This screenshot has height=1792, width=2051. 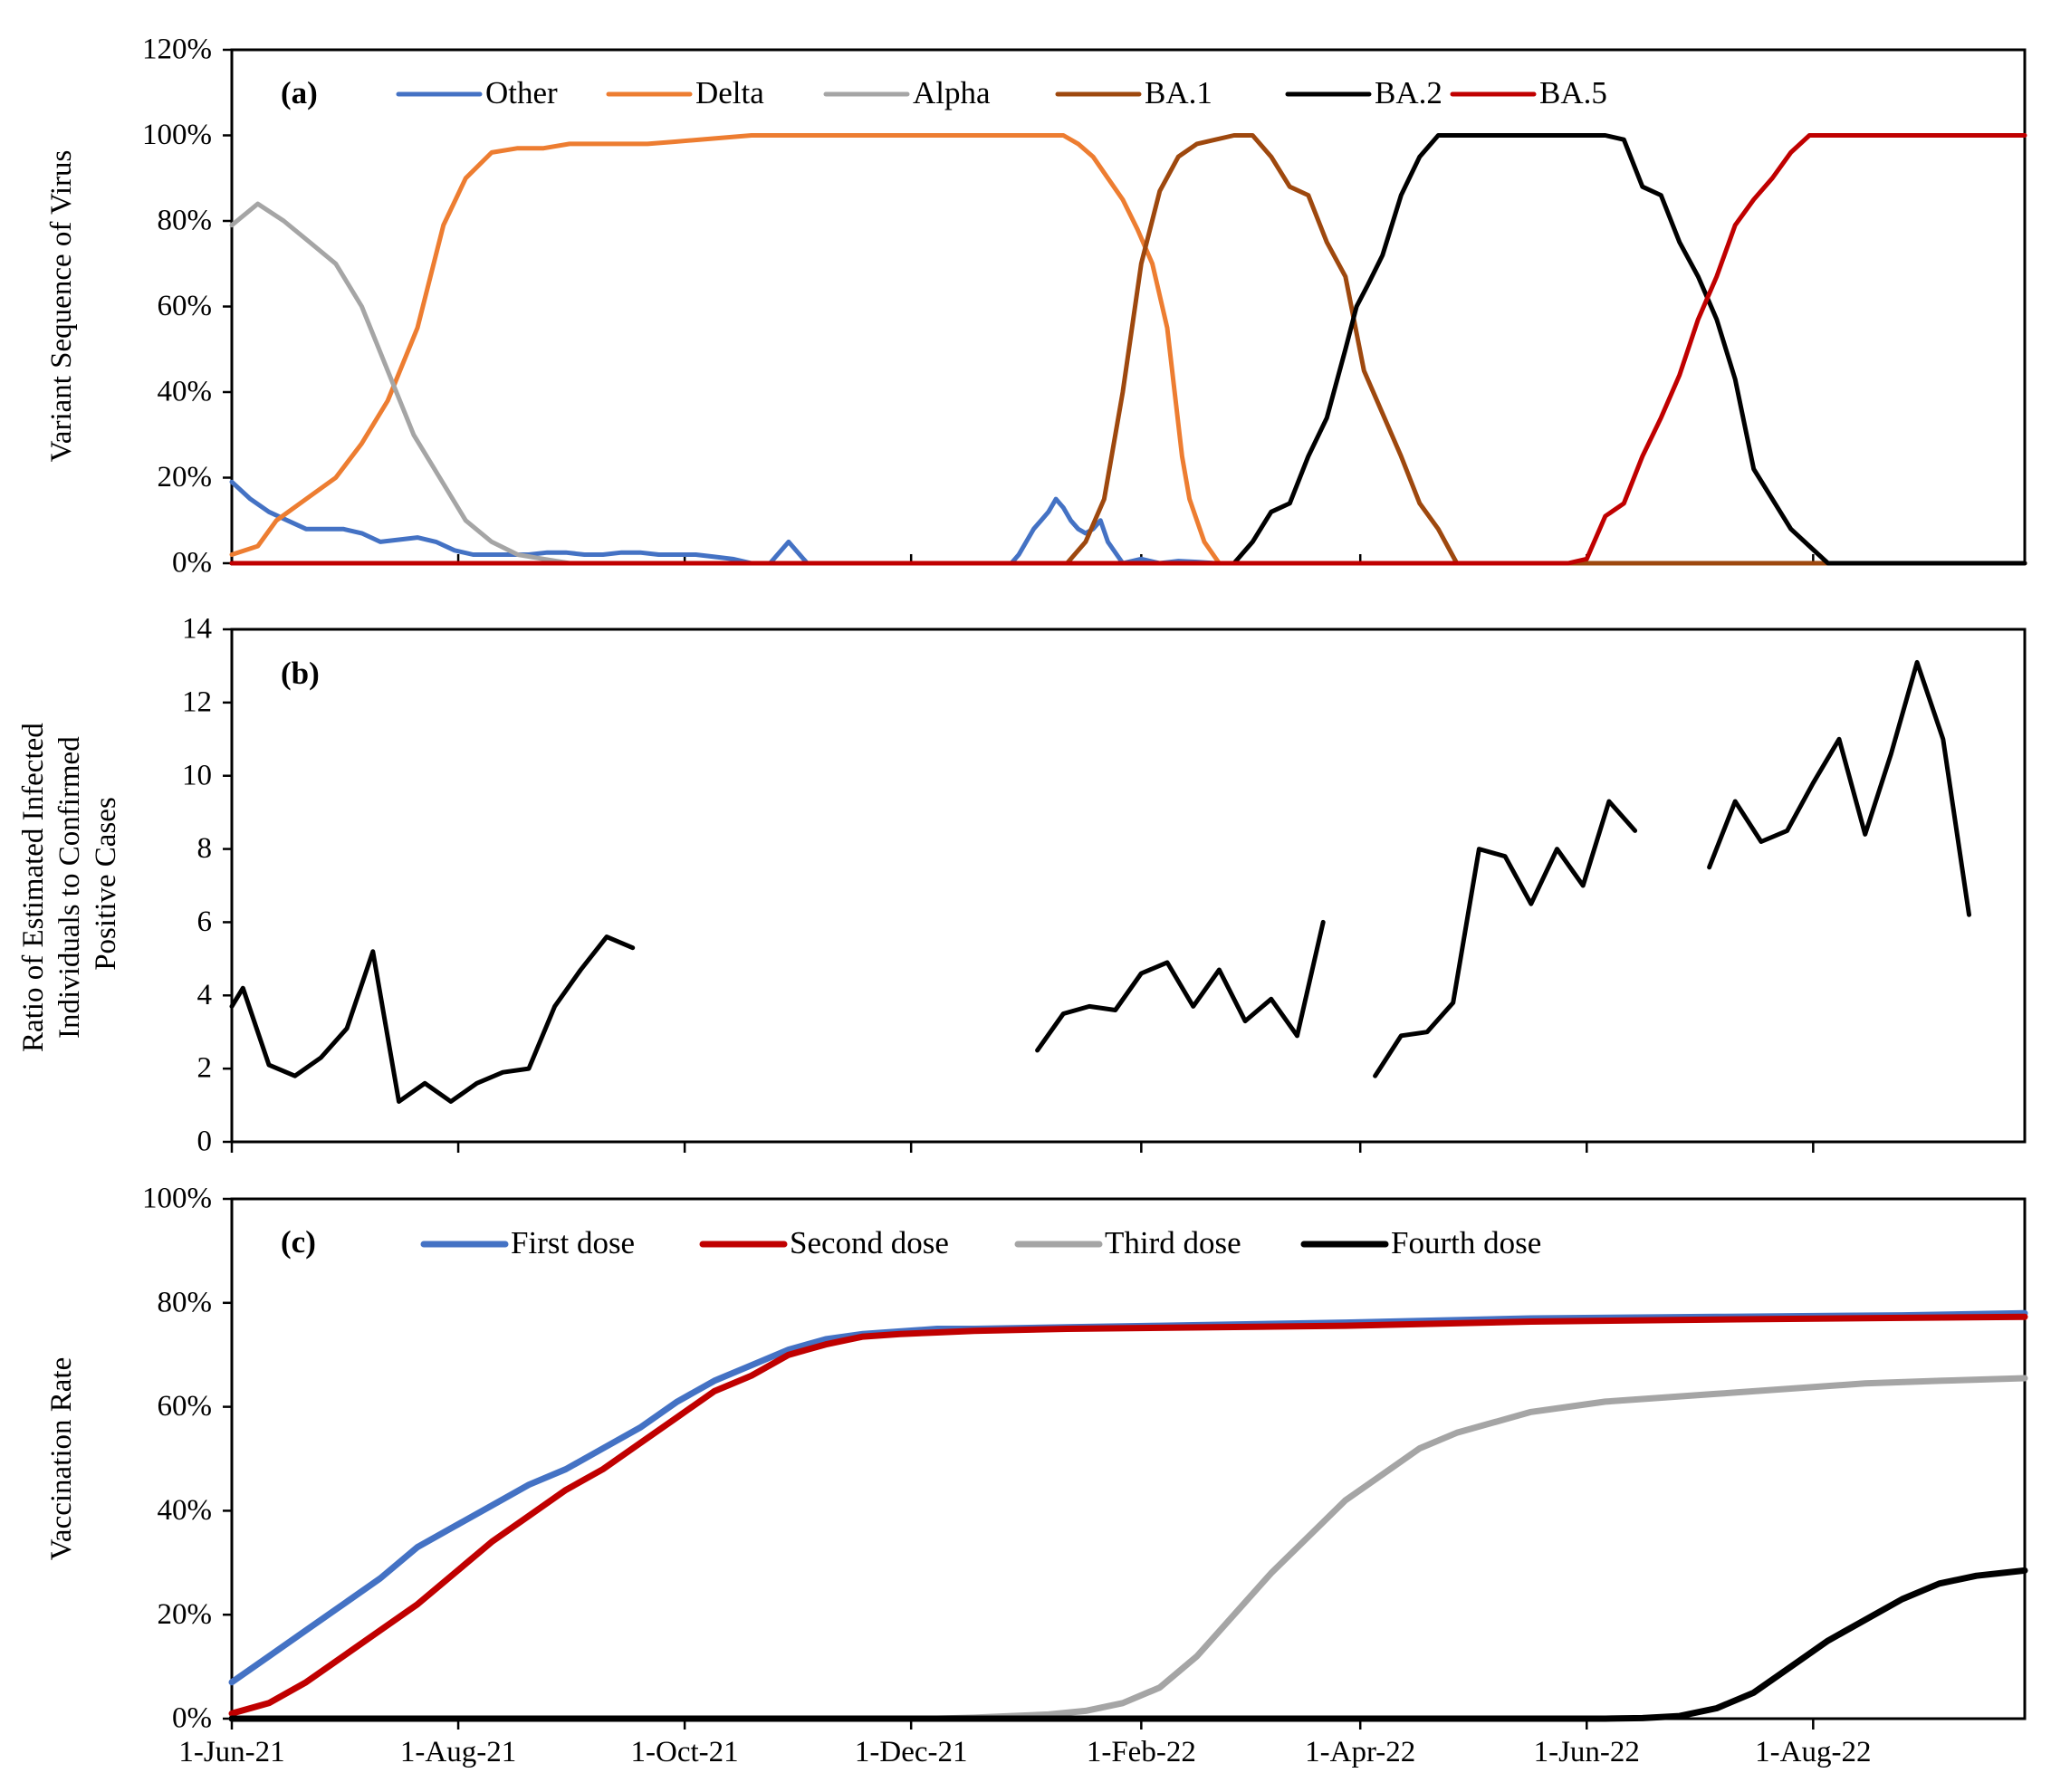 I want to click on panel-c-y-tick-label: 40%, so click(x=186, y=1510).